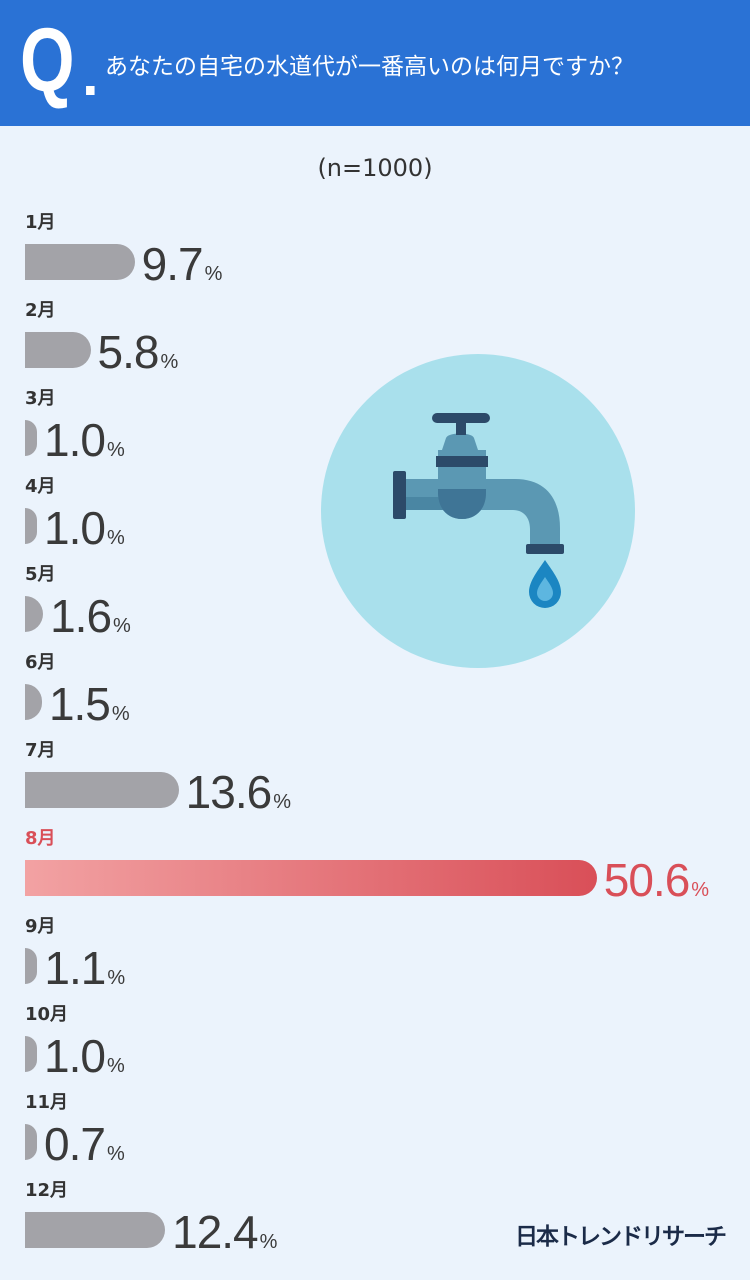 Image resolution: width=750 pixels, height=1280 pixels. Describe the element at coordinates (75, 968) in the screenshot. I see `value-number: 1.1` at that location.